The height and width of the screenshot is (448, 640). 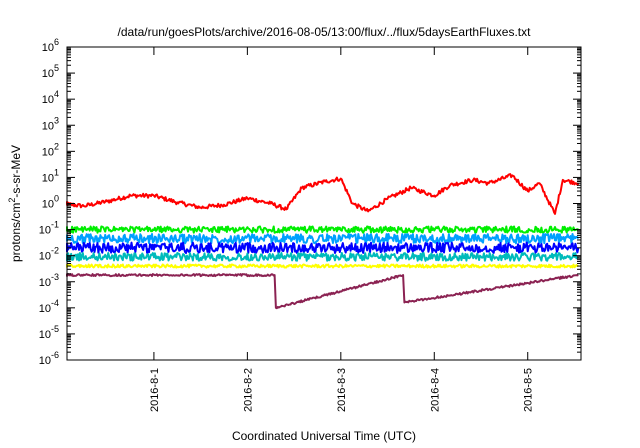 What do you see at coordinates (435, 390) in the screenshot?
I see `x-tick-label: 2016-8-4` at bounding box center [435, 390].